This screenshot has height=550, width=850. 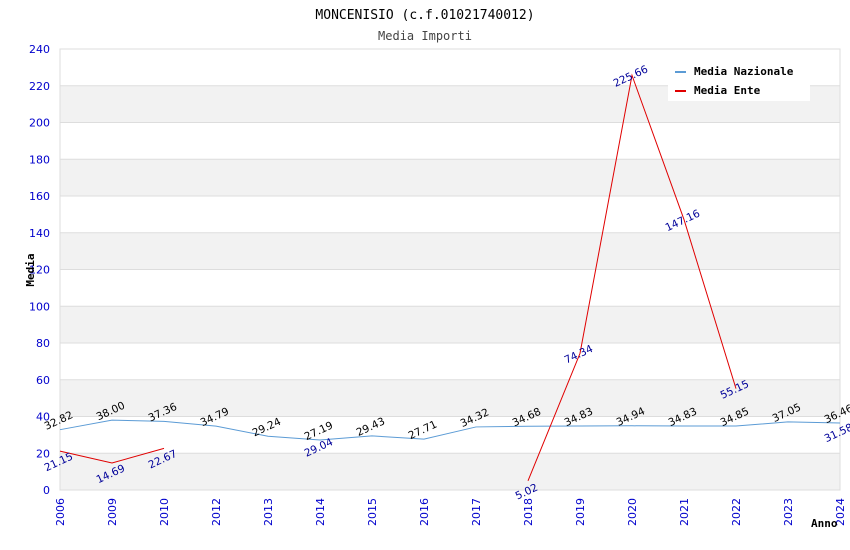 What do you see at coordinates (824, 523) in the screenshot?
I see `x-axis-label: Anno` at bounding box center [824, 523].